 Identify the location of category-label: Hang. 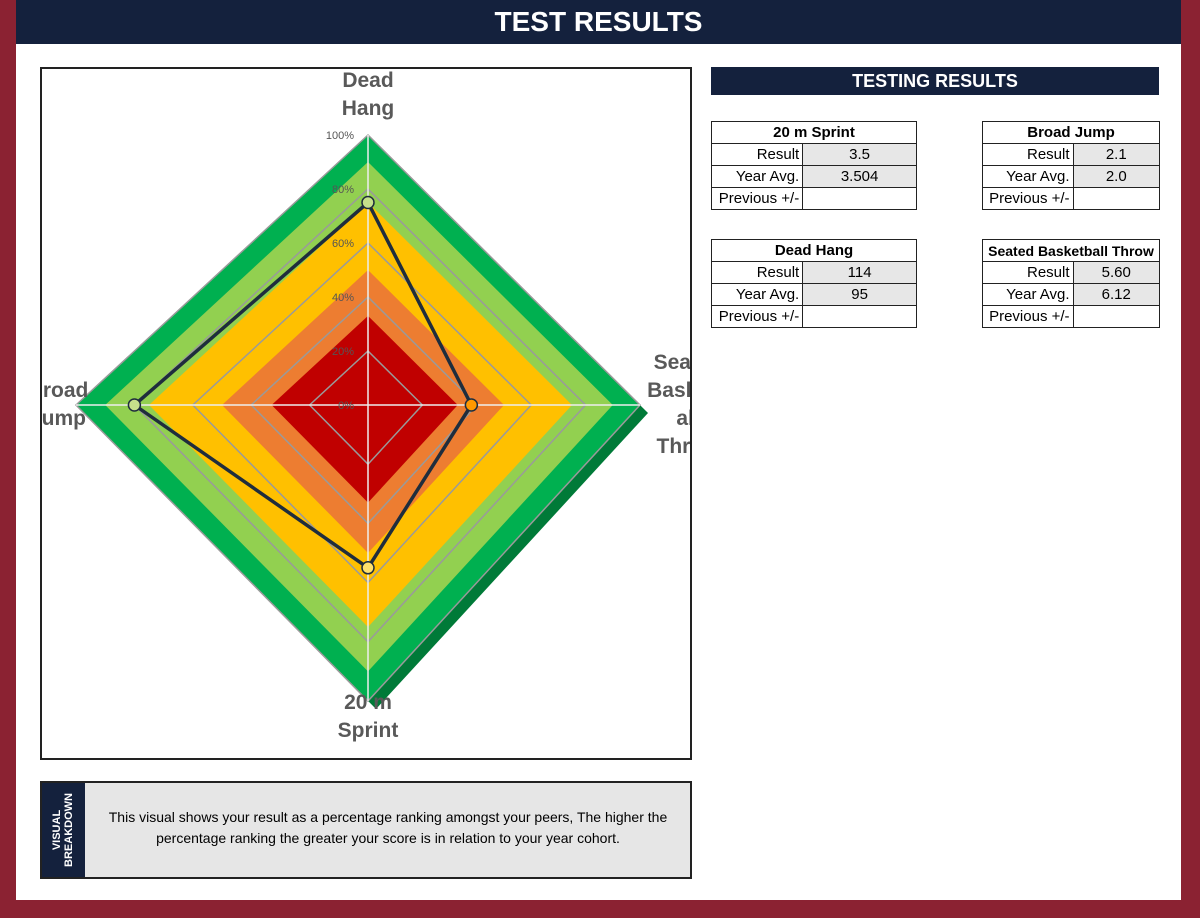
(368, 108).